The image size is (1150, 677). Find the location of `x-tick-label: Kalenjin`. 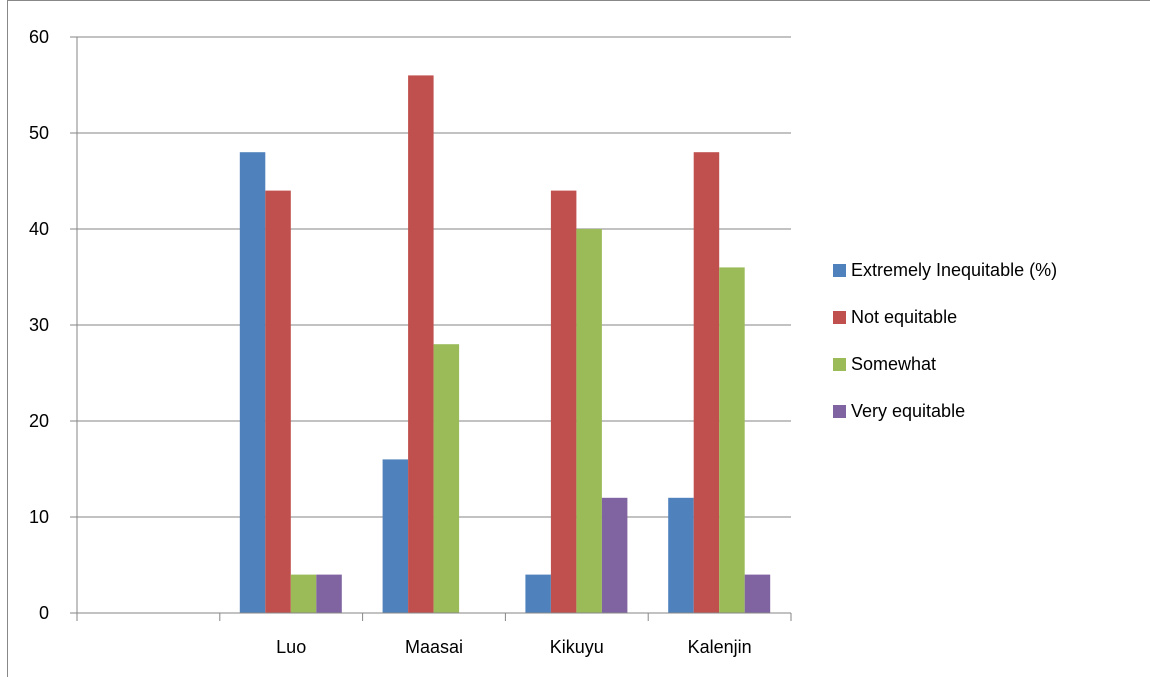

x-tick-label: Kalenjin is located at coordinates (720, 647).